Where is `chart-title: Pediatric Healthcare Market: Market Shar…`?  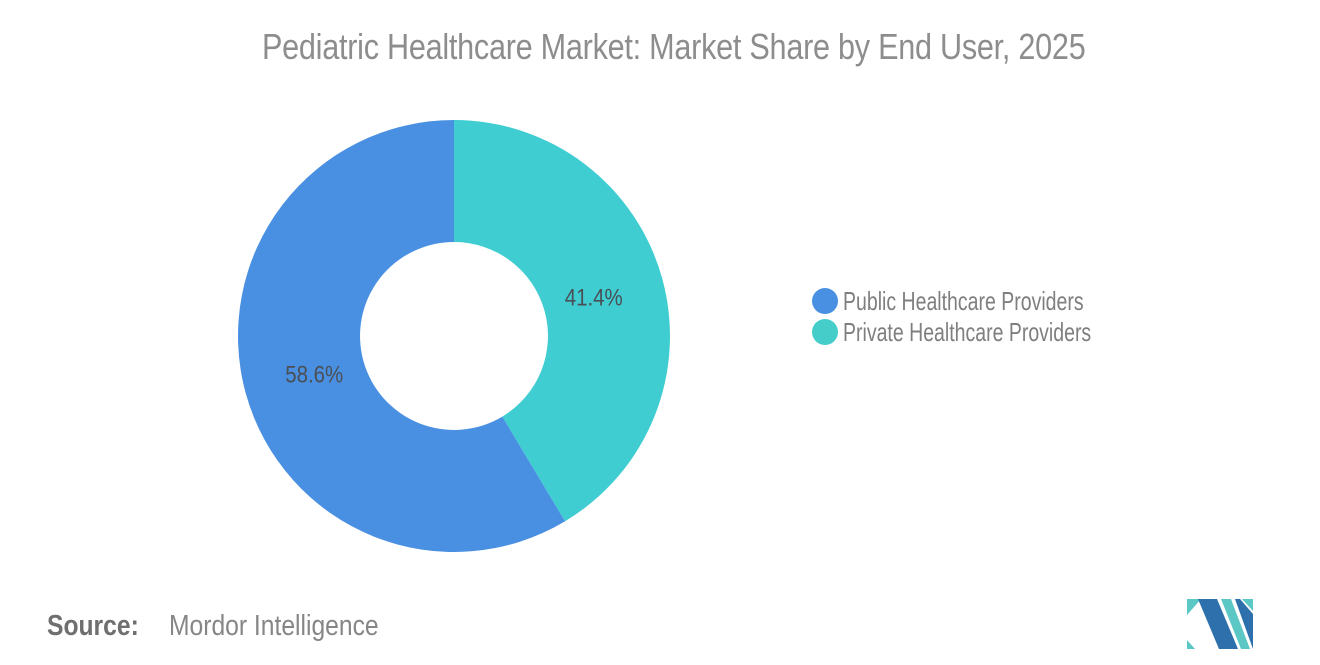
chart-title: Pediatric Healthcare Market: Market Shar… is located at coordinates (674, 46).